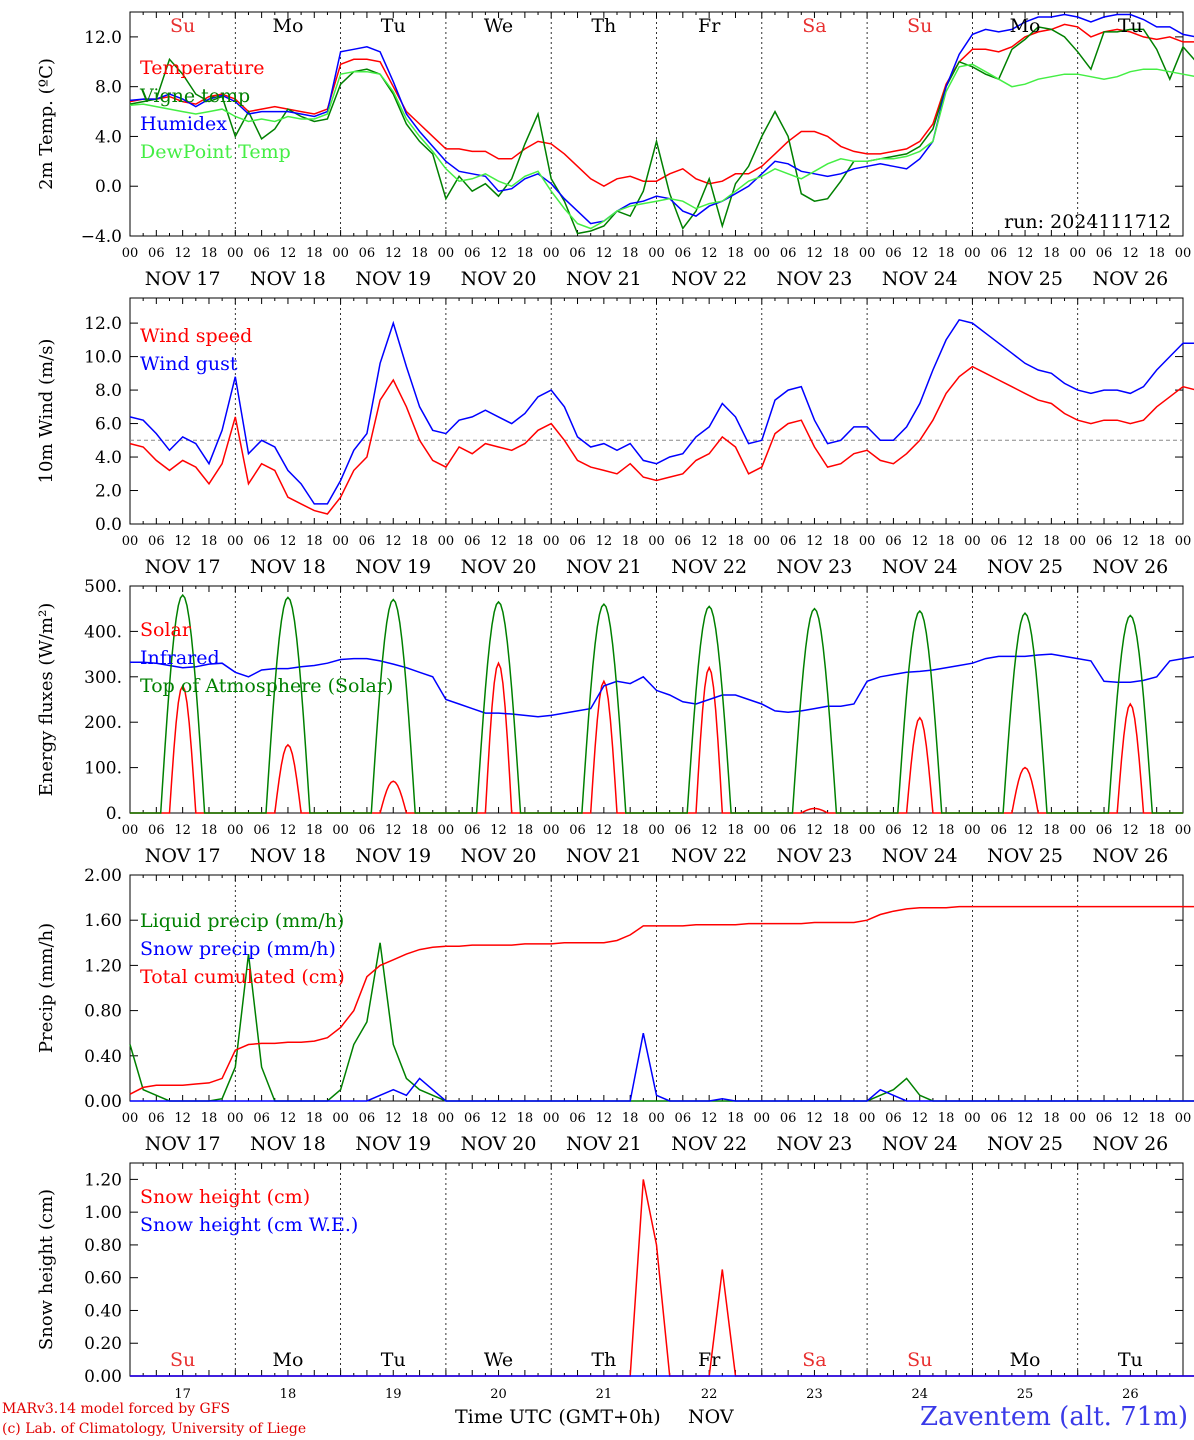  What do you see at coordinates (103, 1344) in the screenshot?
I see `y-tick-label: 0.20` at bounding box center [103, 1344].